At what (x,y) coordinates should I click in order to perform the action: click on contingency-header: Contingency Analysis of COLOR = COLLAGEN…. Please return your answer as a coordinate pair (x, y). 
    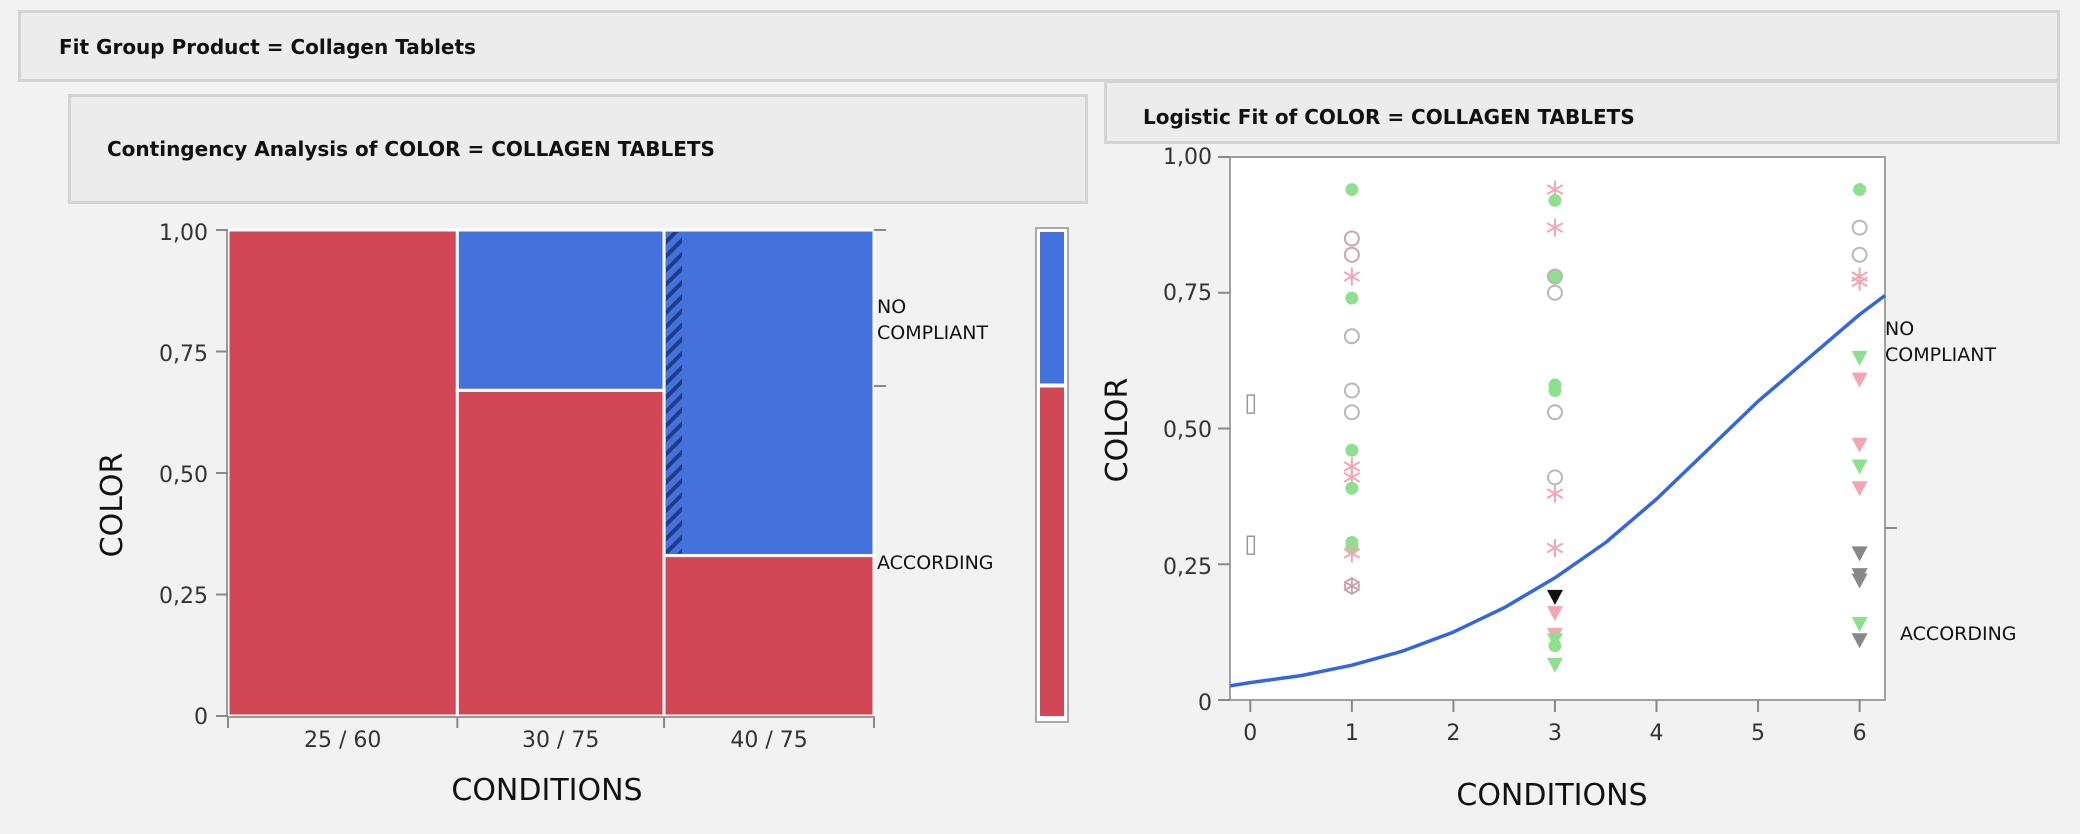
    Looking at the image, I should click on (578, 149).